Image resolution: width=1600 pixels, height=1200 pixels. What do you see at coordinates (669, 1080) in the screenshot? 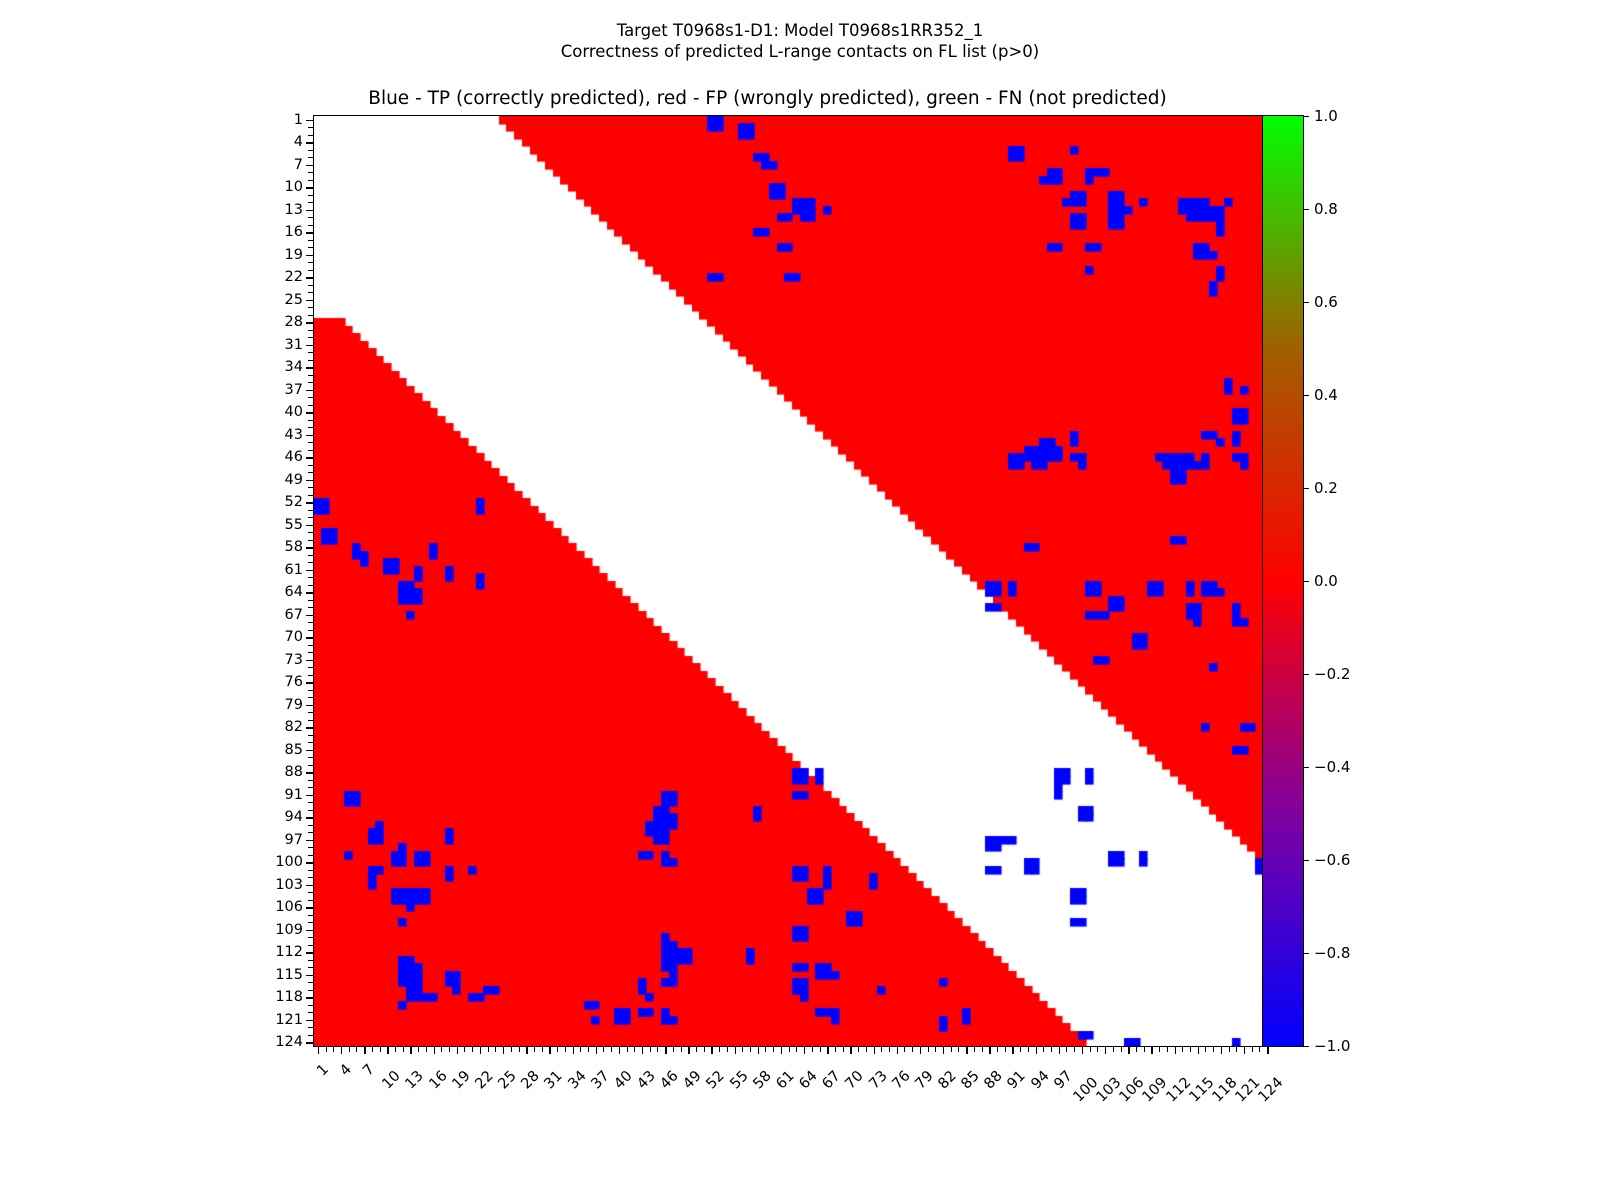
I see `x-tick-label: 46` at bounding box center [669, 1080].